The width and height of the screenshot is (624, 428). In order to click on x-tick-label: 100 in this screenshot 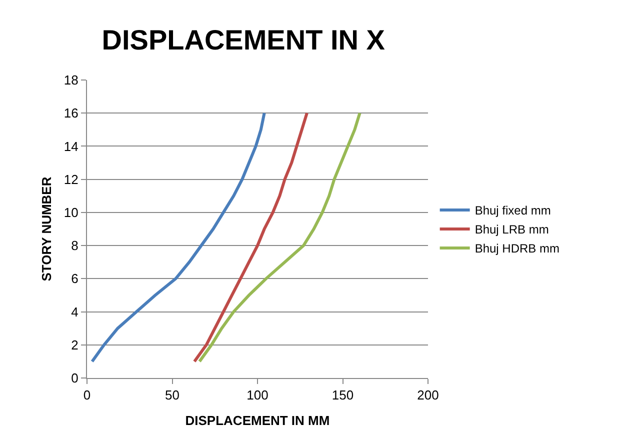, I will do `click(257, 395)`.